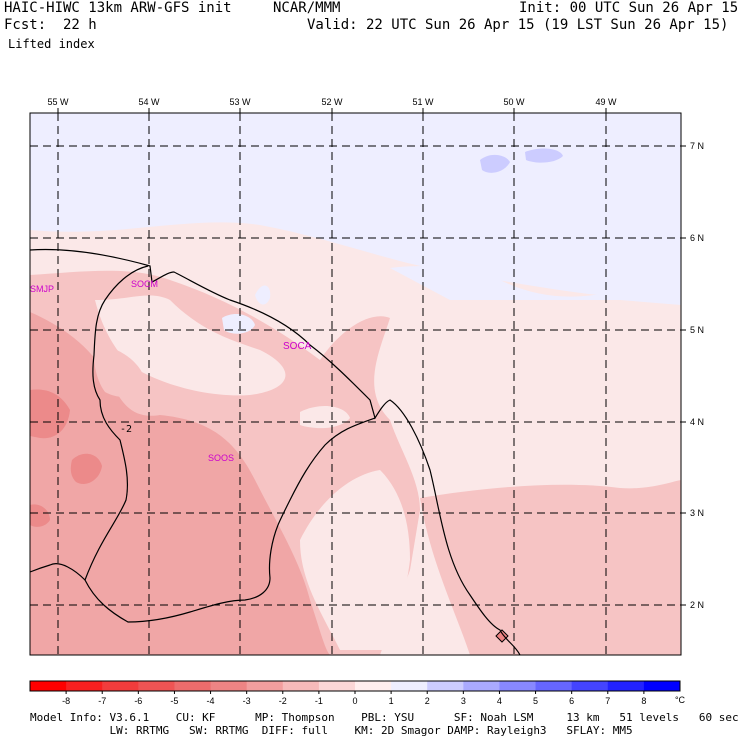 The image size is (740, 740). I want to click on lon-label-52w: 52 W, so click(332, 102).